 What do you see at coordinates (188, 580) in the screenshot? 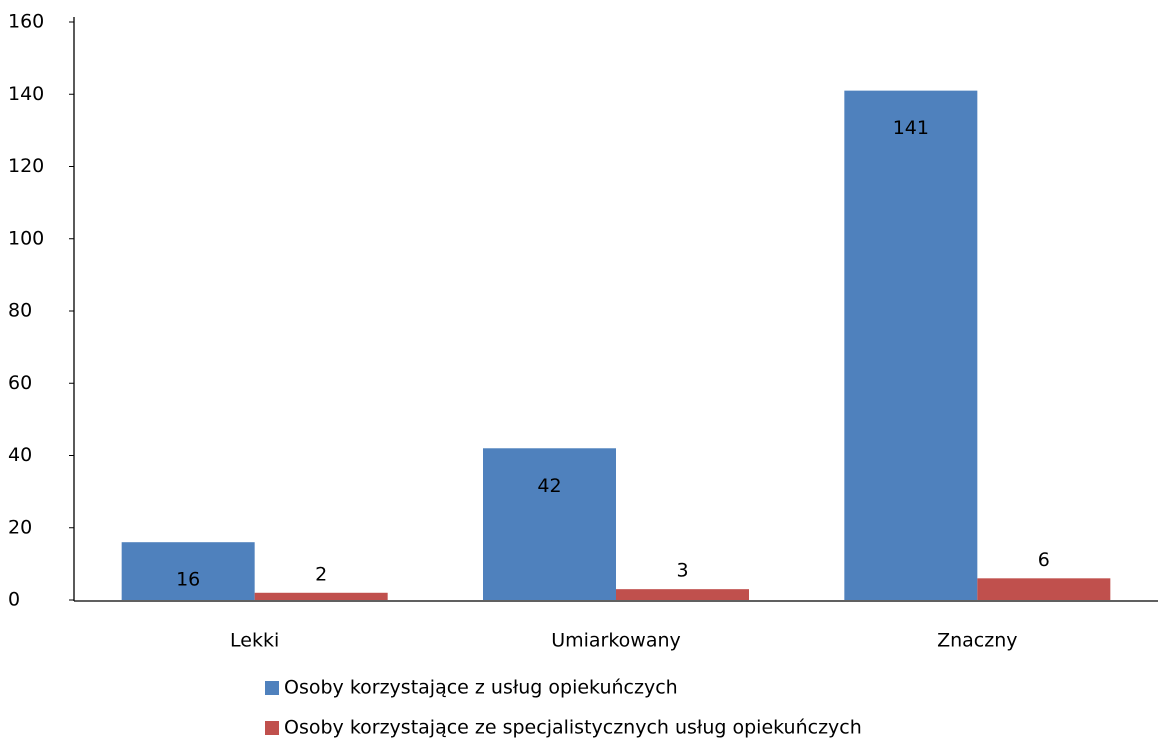
I see `data-label: 16` at bounding box center [188, 580].